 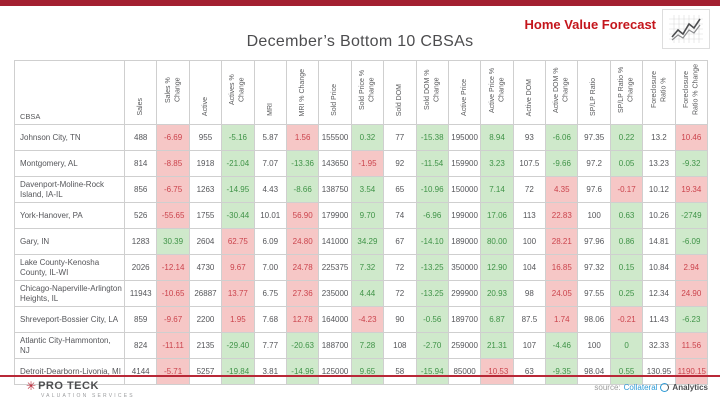 What do you see at coordinates (594, 137) in the screenshot?
I see `value-cell: 97.35` at bounding box center [594, 137].